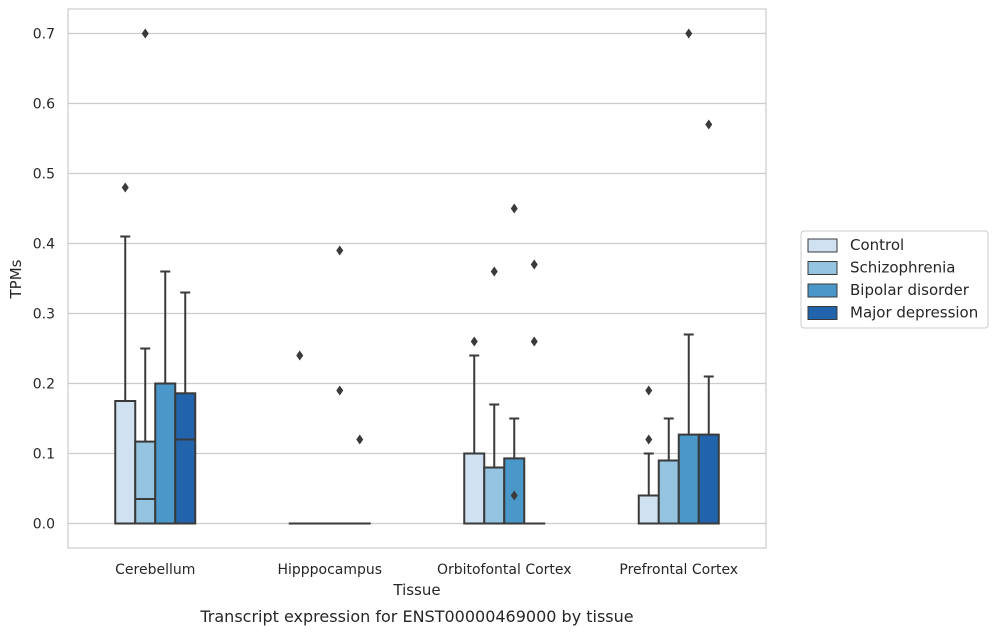 This screenshot has height=634, width=997. I want to click on legend-label: Bipolar disorder, so click(910, 290).